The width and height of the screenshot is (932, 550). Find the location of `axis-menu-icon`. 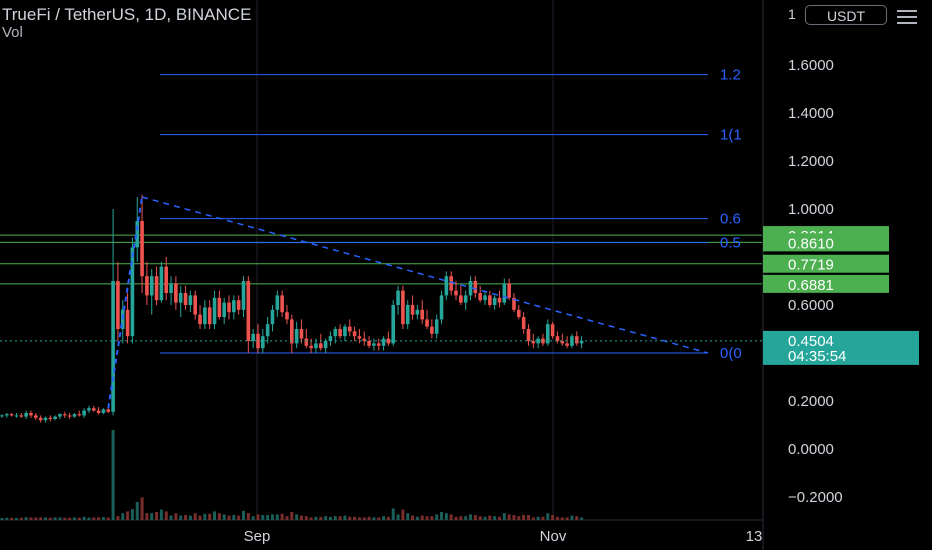

axis-menu-icon is located at coordinates (907, 16).